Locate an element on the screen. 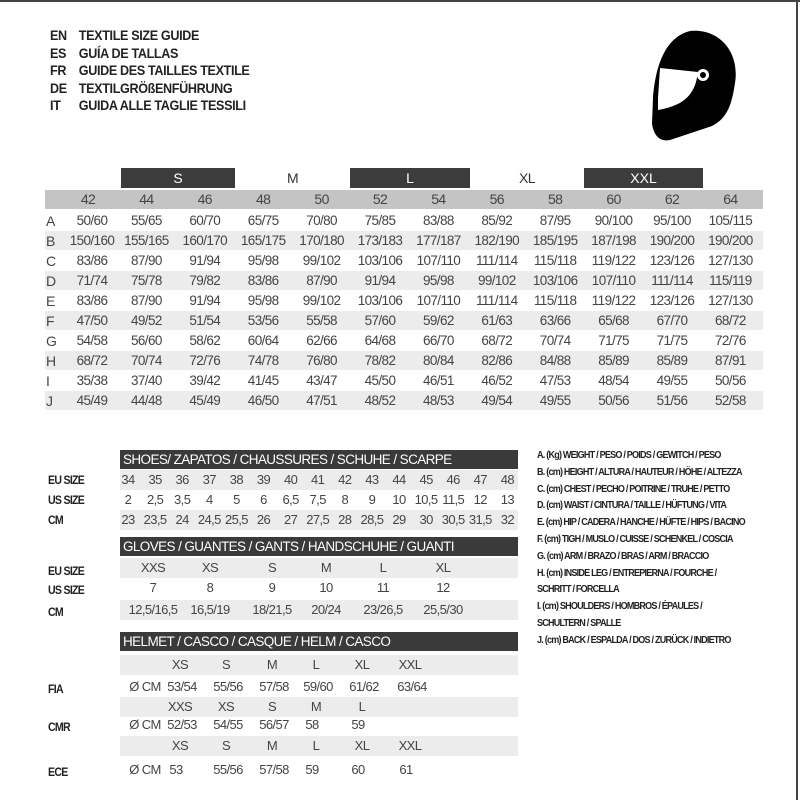 The width and height of the screenshot is (800, 800). column-header: 44 is located at coordinates (146, 199).